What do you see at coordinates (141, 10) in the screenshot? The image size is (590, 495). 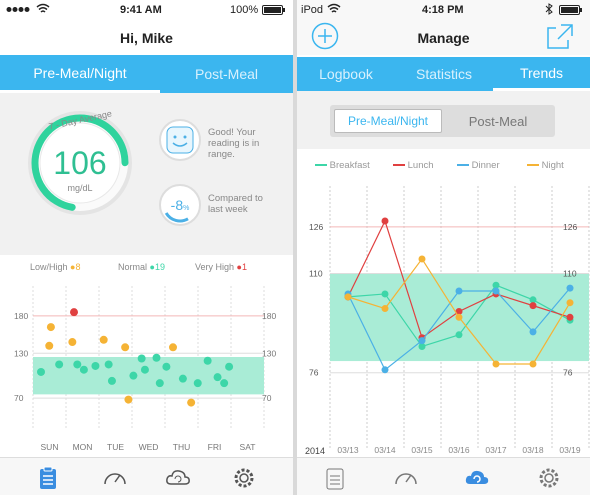 I see `status-time: 9:41 AM` at bounding box center [141, 10].